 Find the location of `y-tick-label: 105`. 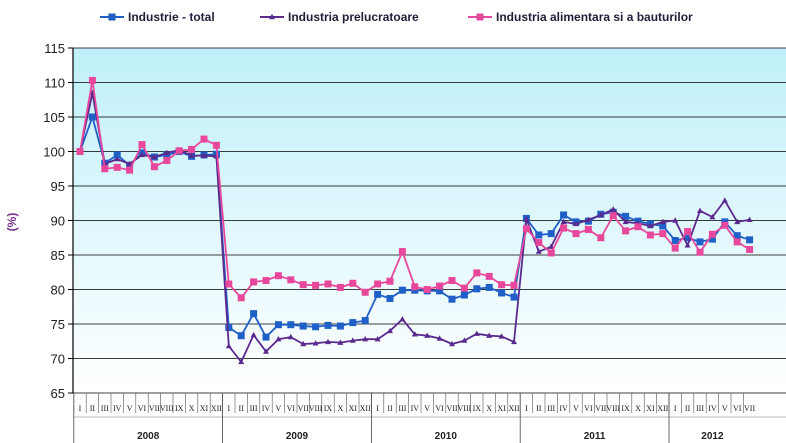

y-tick-label: 105 is located at coordinates (54, 117).